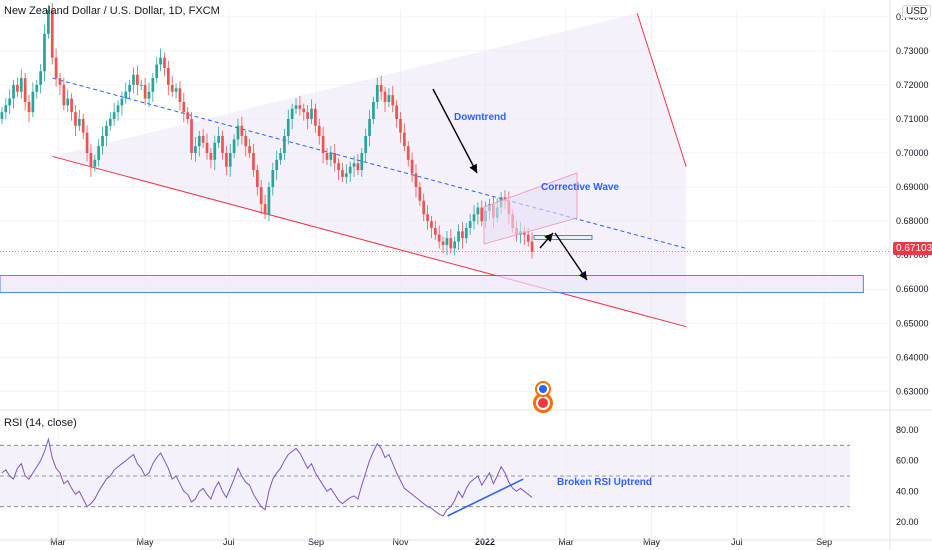 This screenshot has height=550, width=932. I want to click on currency-badge: USD, so click(917, 11).